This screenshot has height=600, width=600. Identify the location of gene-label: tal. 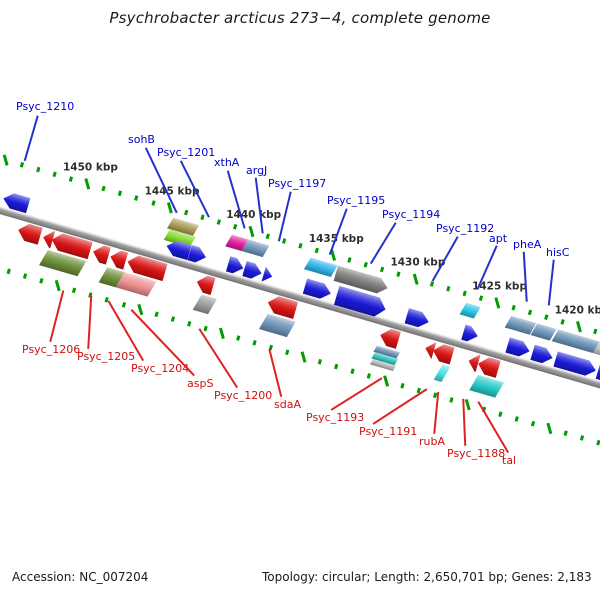
(509, 460).